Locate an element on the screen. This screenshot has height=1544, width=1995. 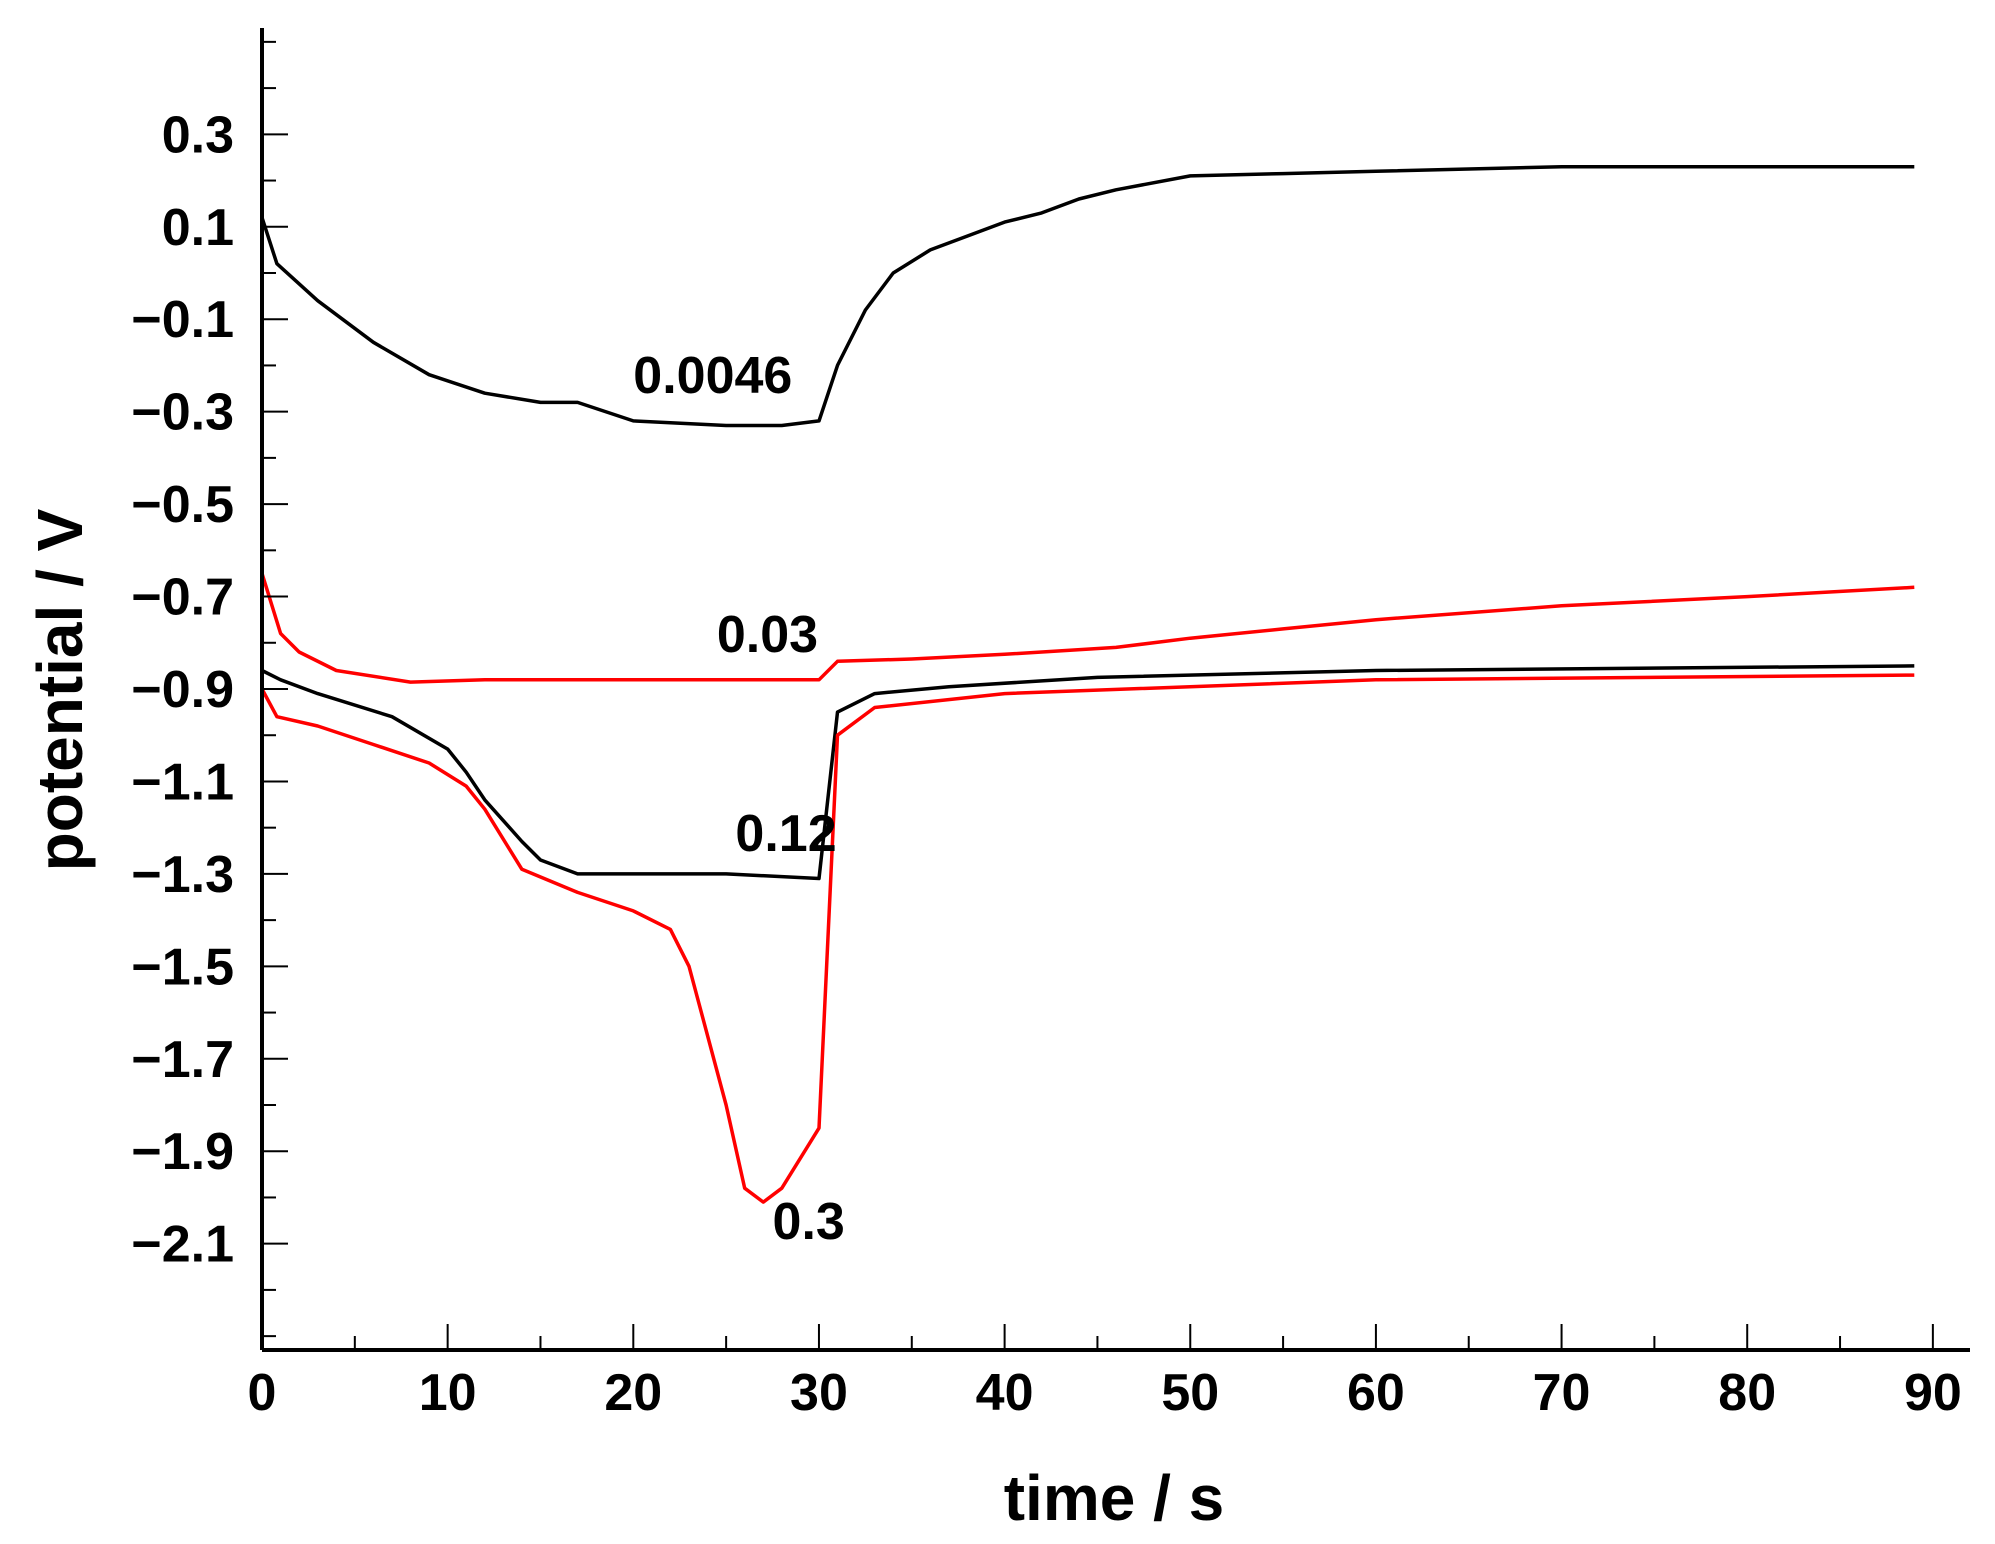
series-label-0.03: 0.03 is located at coordinates (767, 635).